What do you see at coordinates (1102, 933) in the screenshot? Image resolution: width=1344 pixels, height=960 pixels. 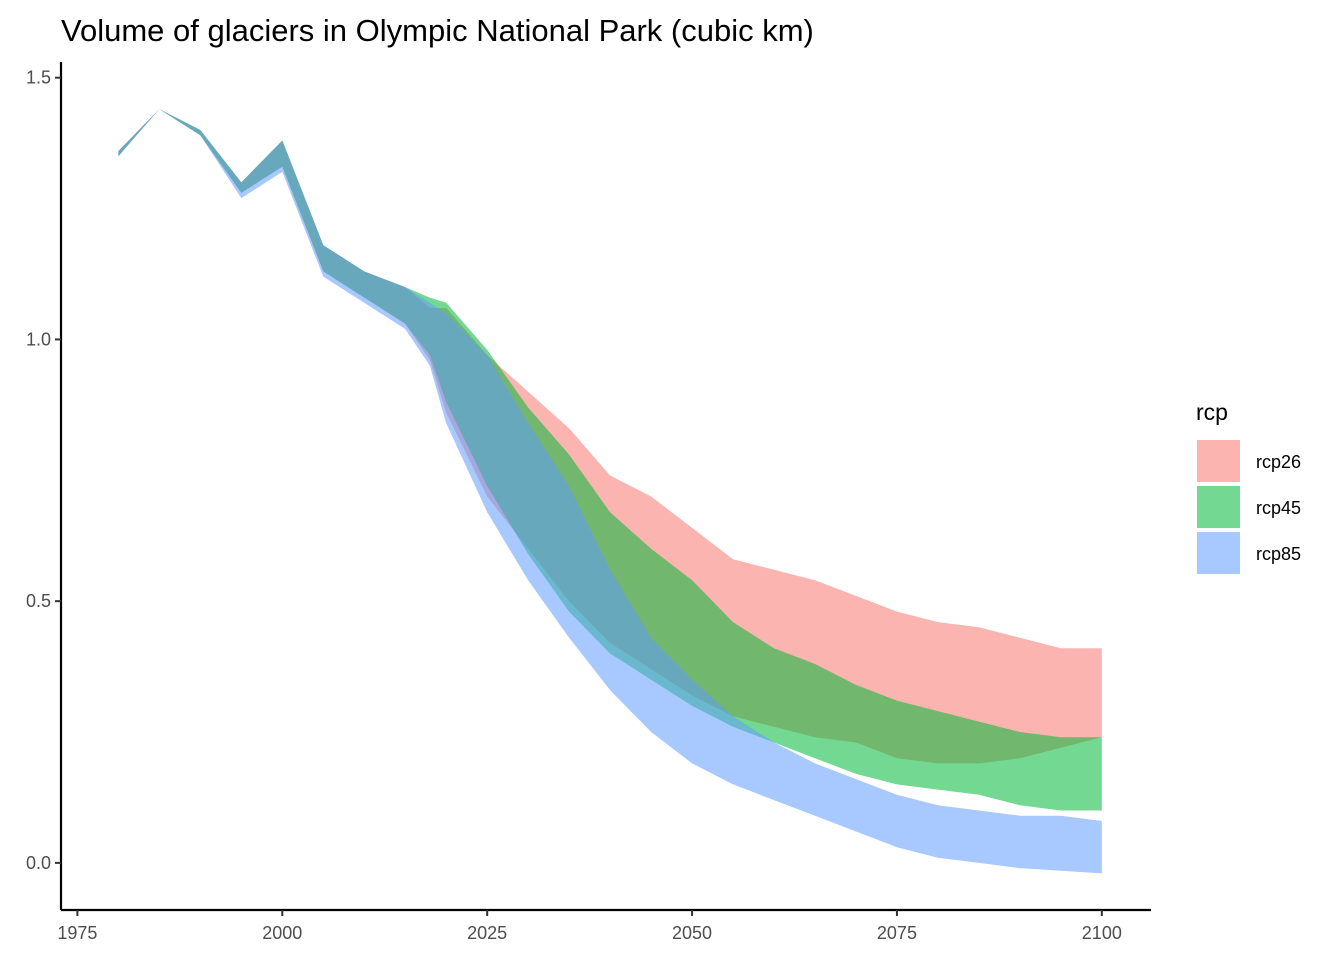 I see `x-tick-label: 2100` at bounding box center [1102, 933].